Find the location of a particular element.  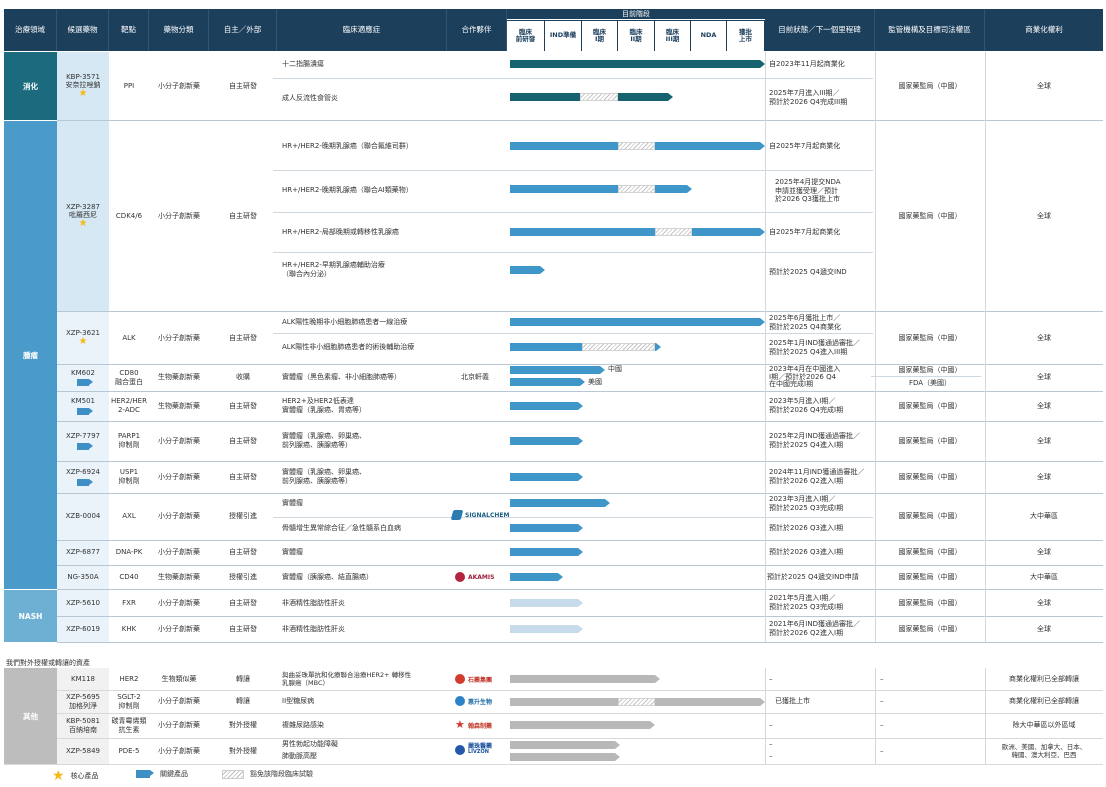

target: 碳青霉烯類 抗生素 is located at coordinates (129, 725).